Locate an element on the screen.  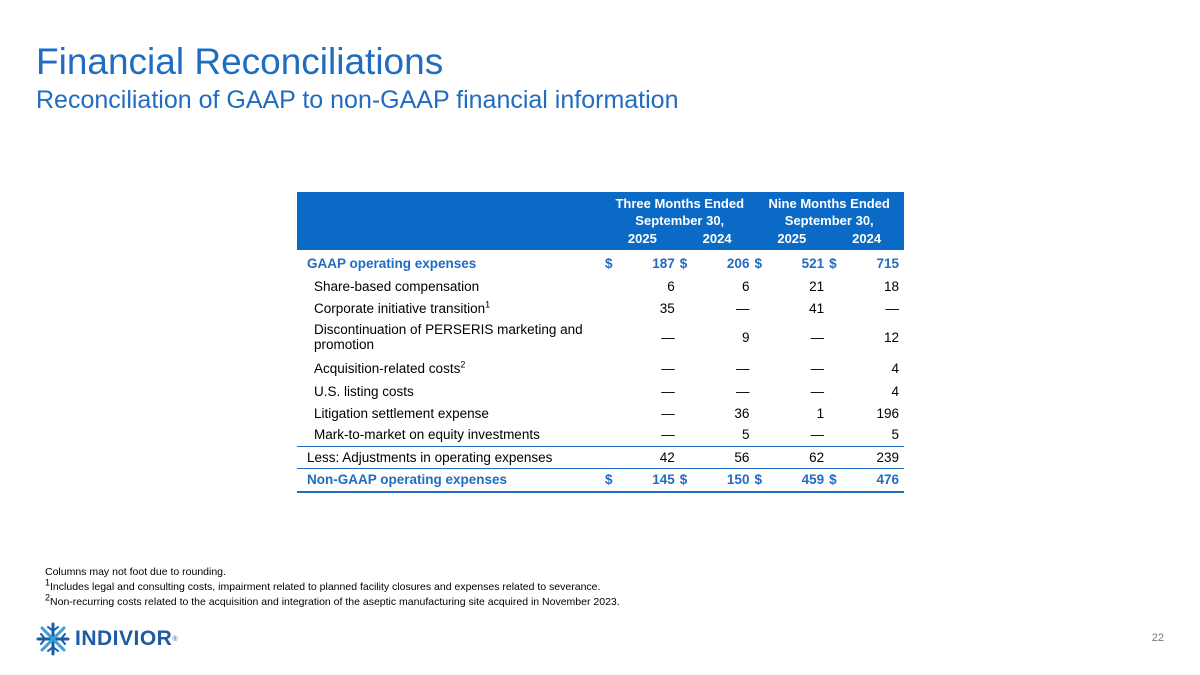
cell-value: 145 is located at coordinates (649, 480).